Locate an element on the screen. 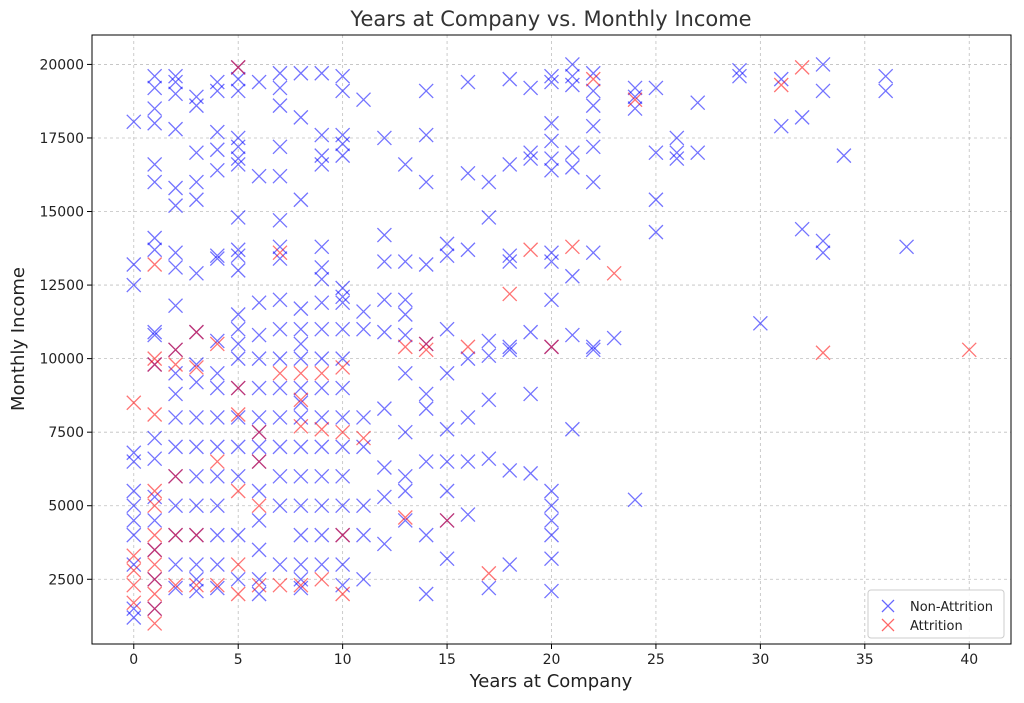 The image size is (1024, 703). legend-label: Non-Attrition is located at coordinates (951, 607).